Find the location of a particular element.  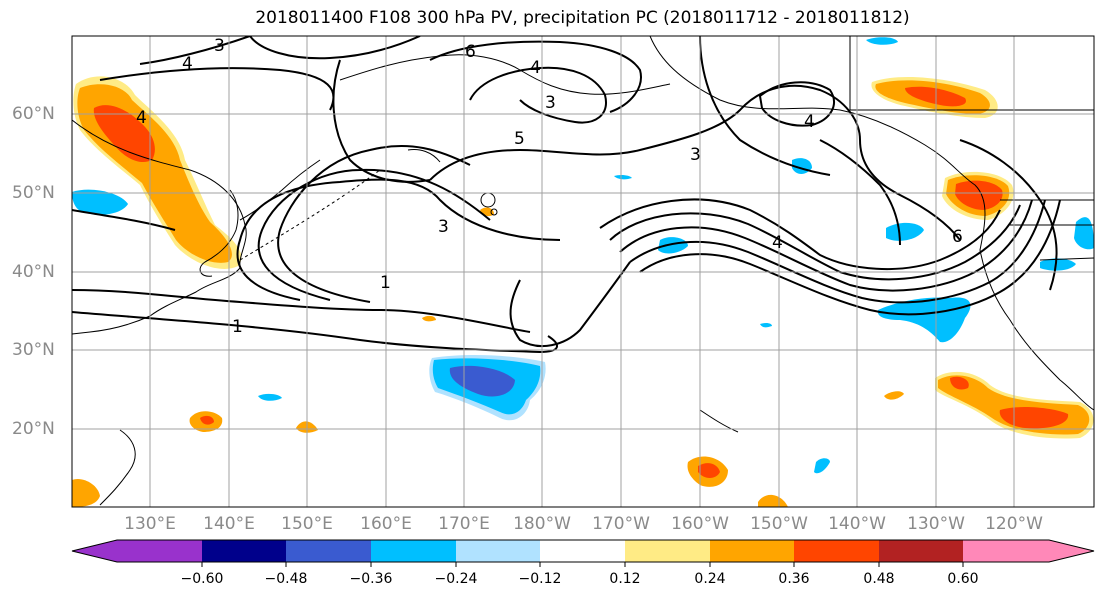

lon-label: 180°W is located at coordinates (542, 524).